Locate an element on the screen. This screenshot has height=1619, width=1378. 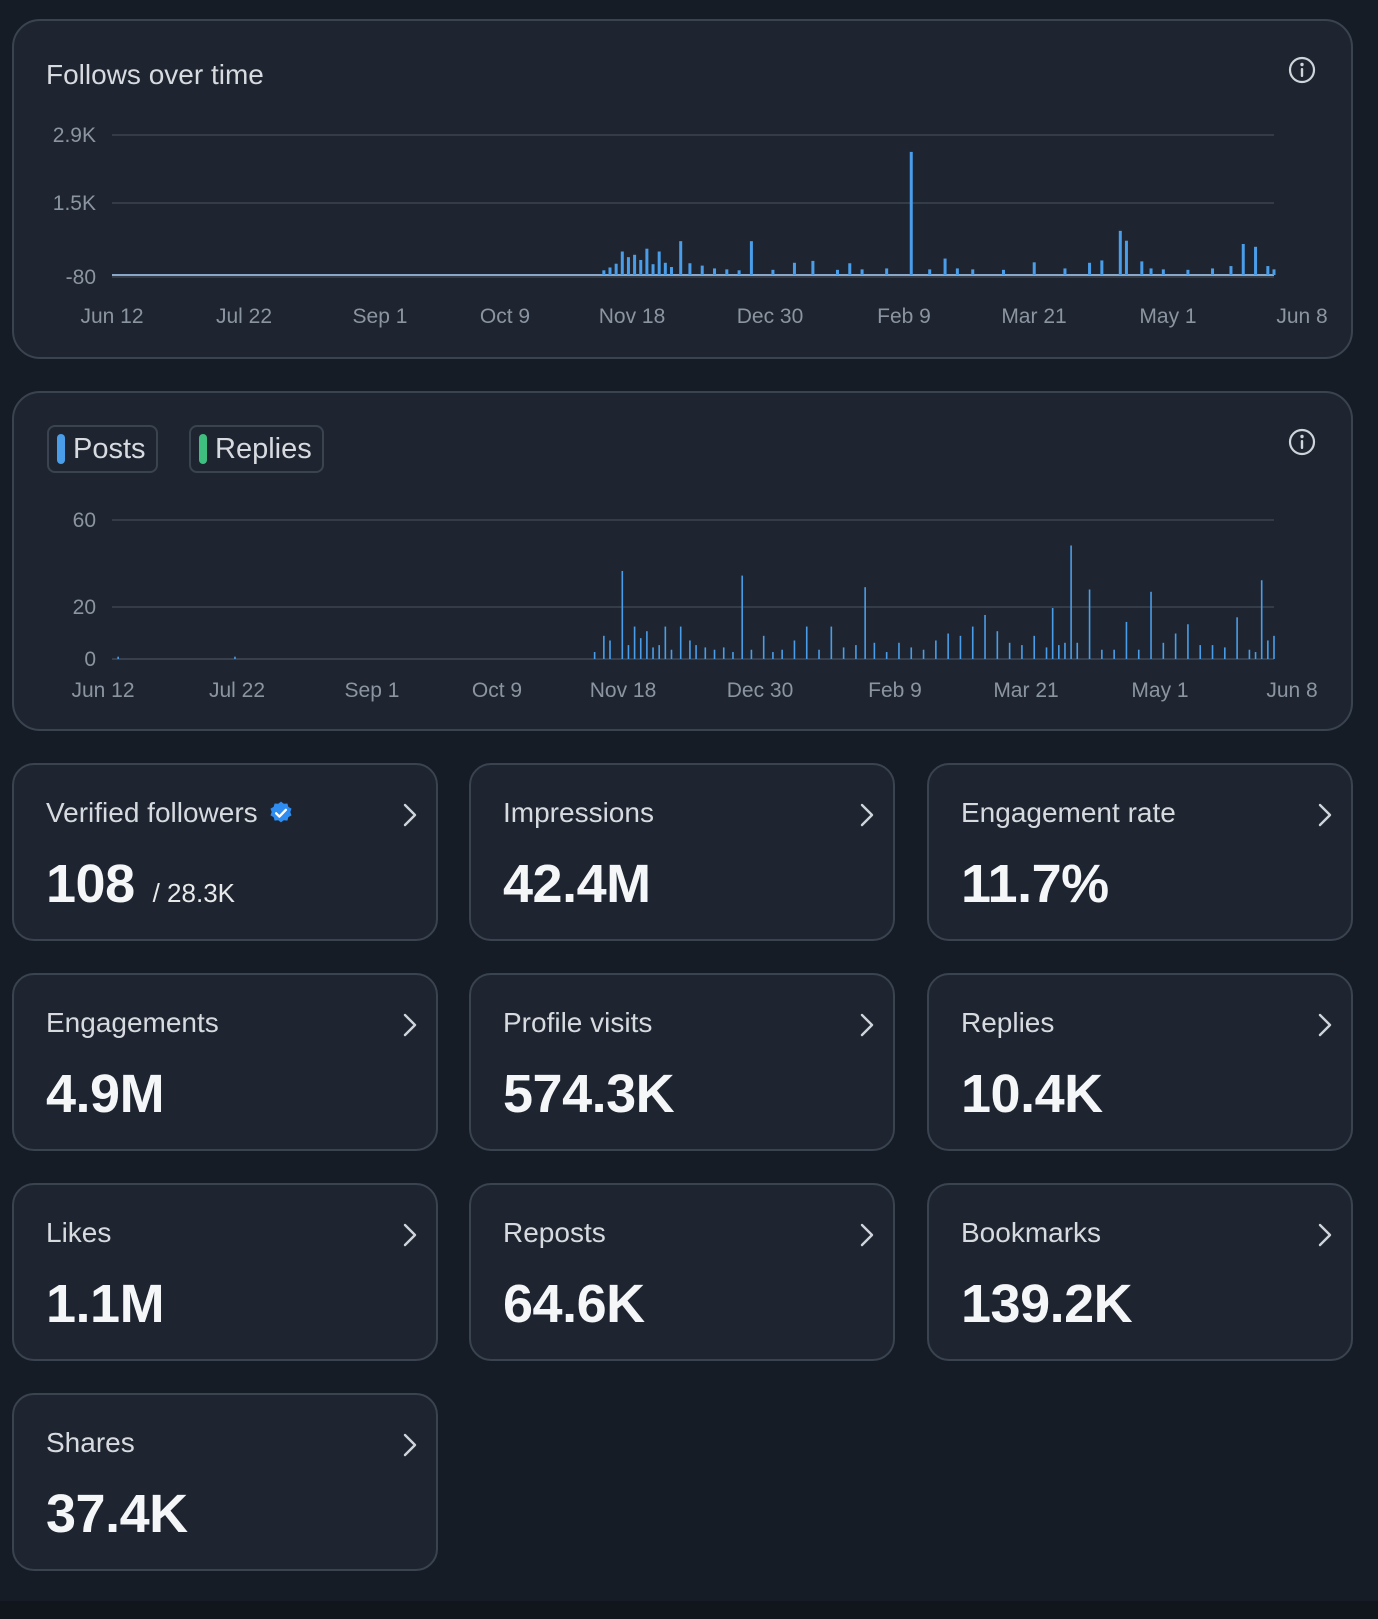
x-tick-label: Sep 1 is located at coordinates (372, 690).